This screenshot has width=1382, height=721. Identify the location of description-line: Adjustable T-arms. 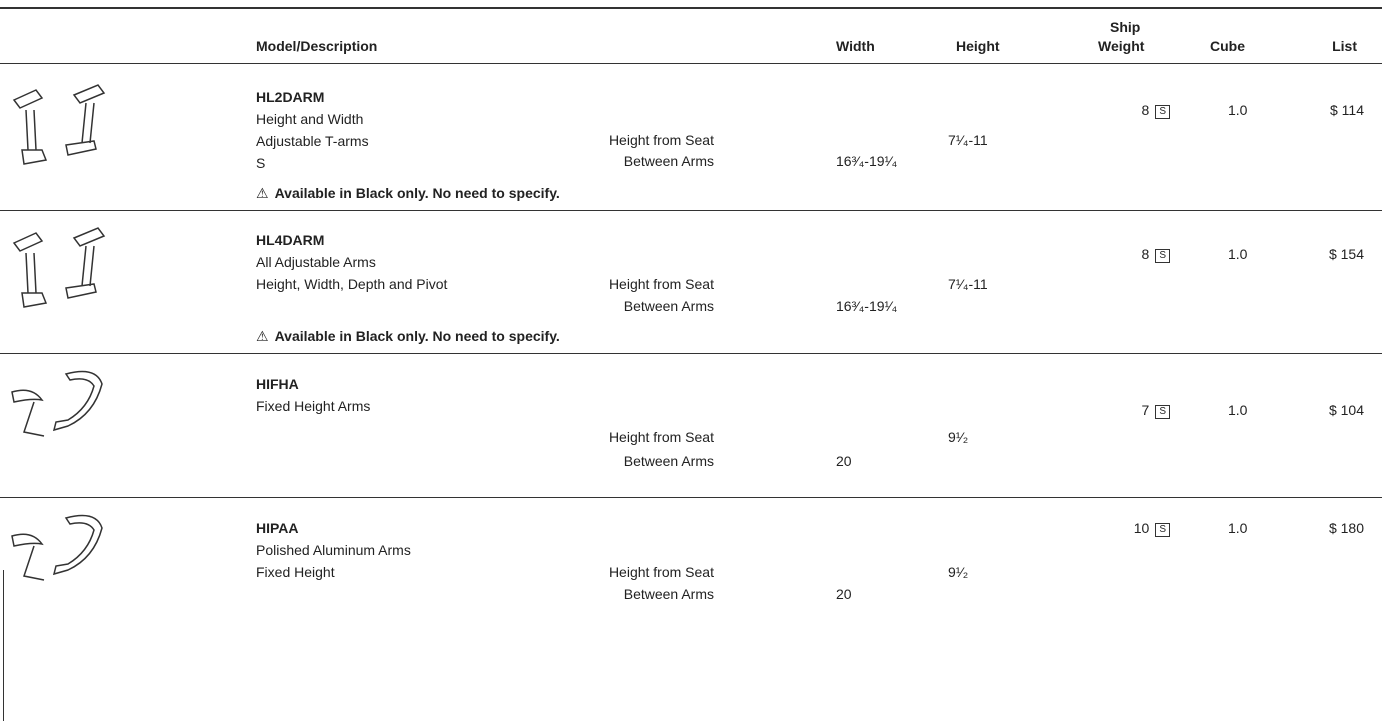
(312, 141).